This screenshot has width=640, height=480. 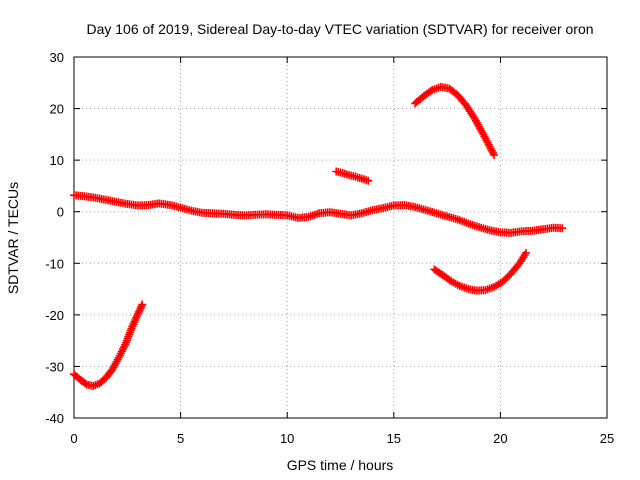 I want to click on x-axis-title: GPS time / hours, so click(x=340, y=465).